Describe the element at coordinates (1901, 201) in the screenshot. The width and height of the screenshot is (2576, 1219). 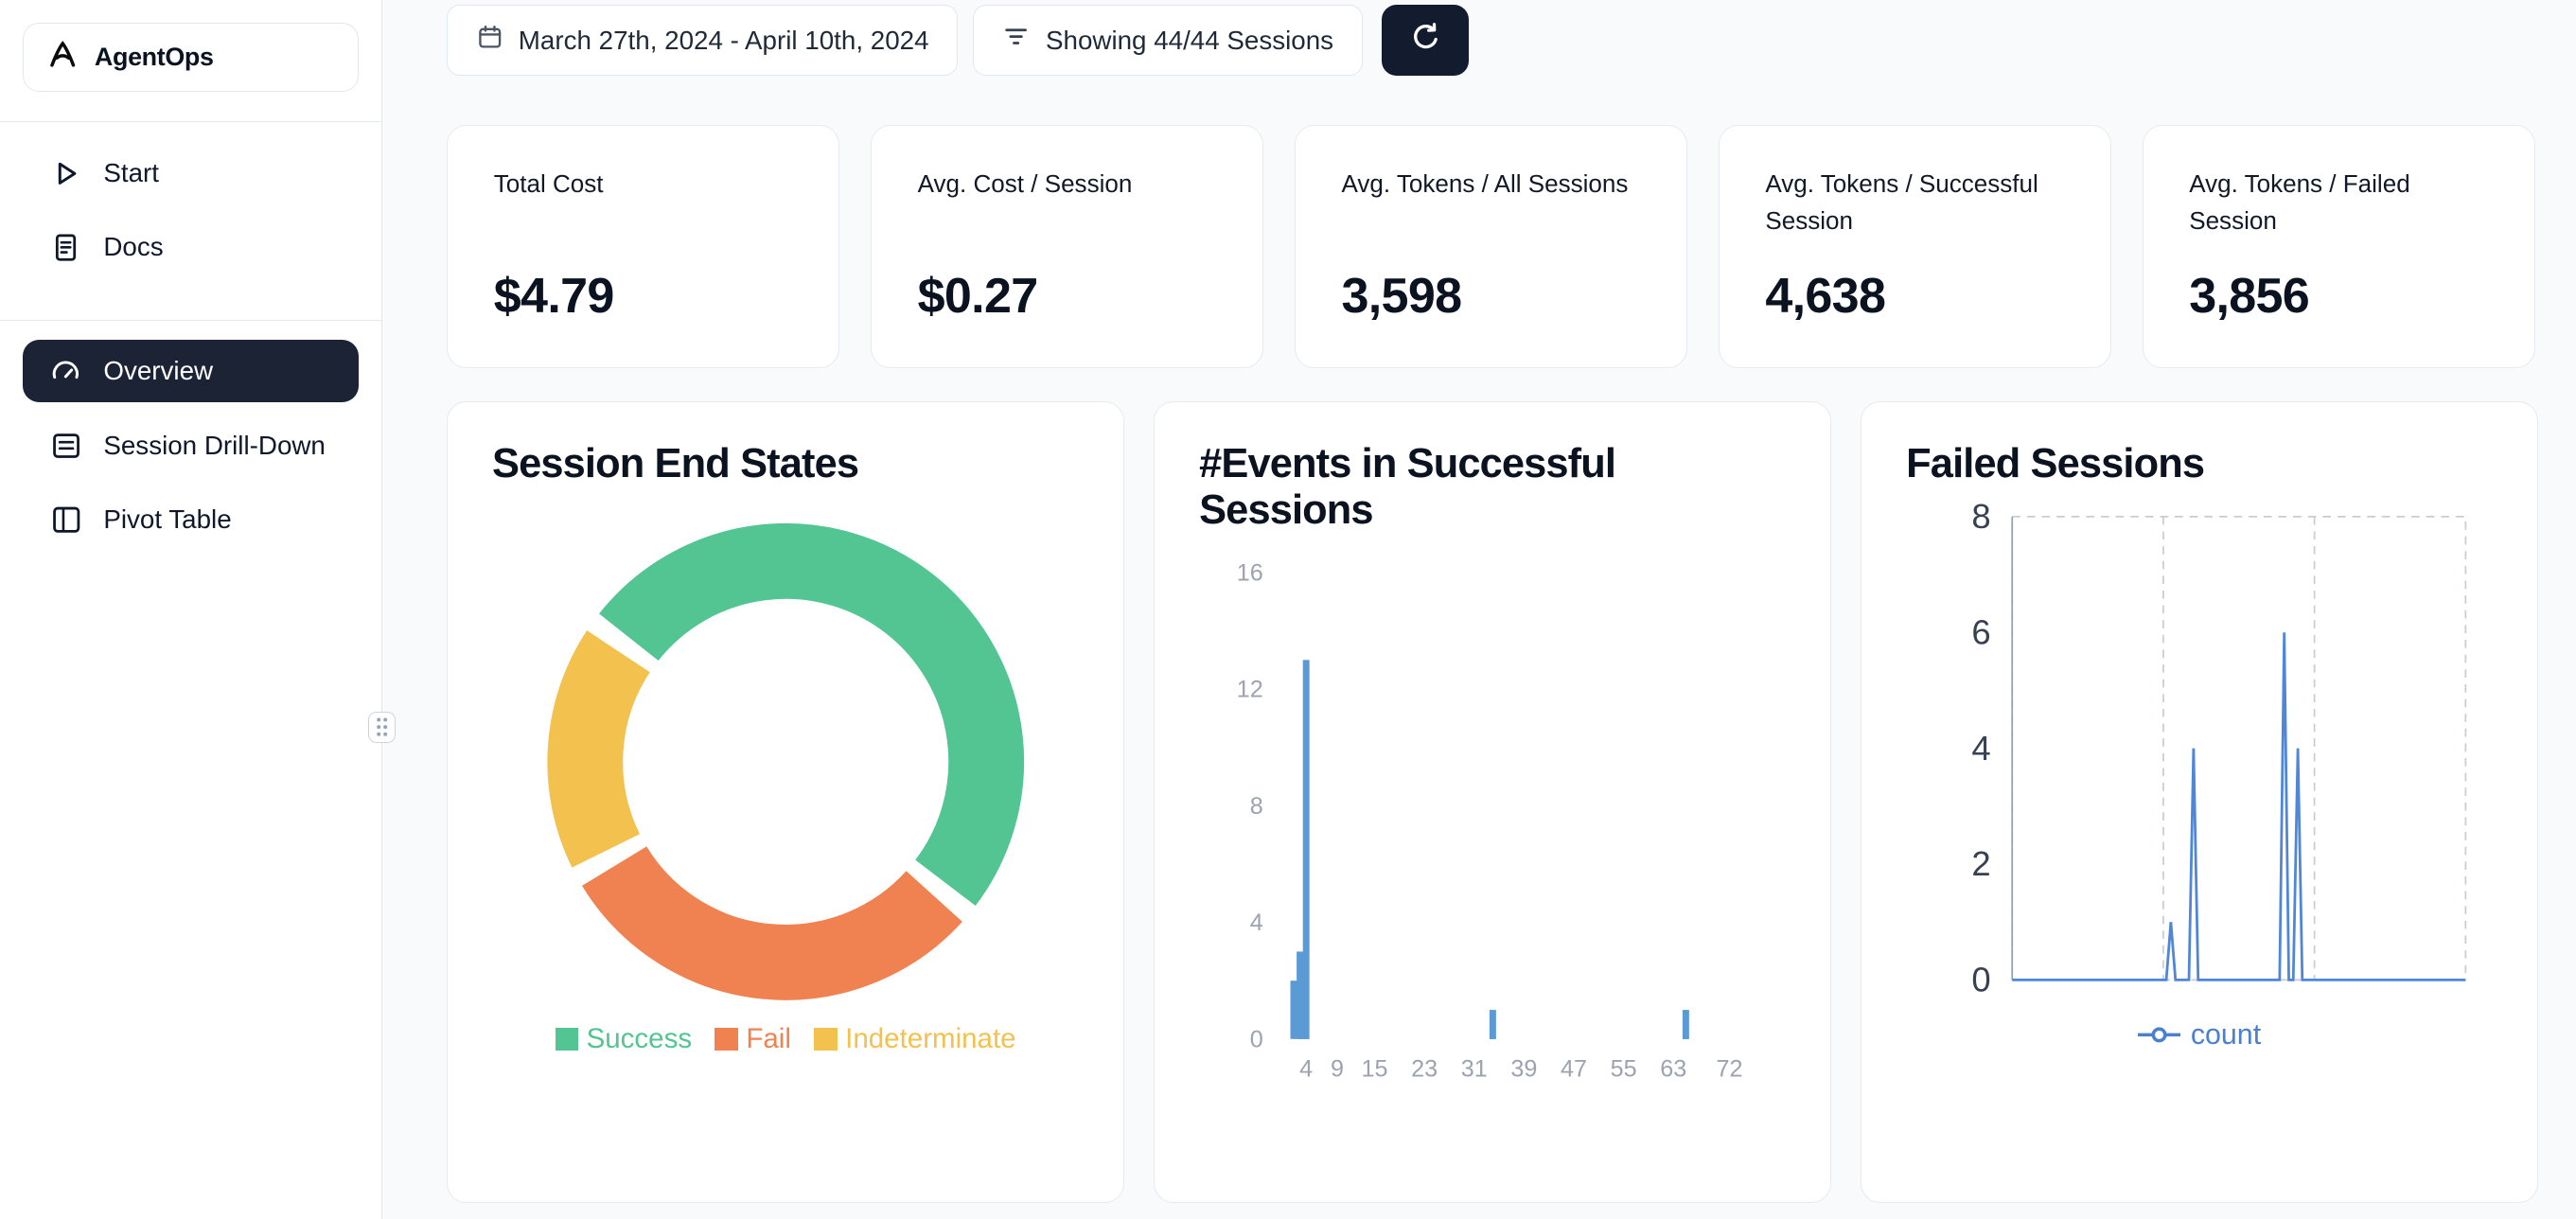
I see `stat-label: Avg. Tokens / Successful Session` at that location.